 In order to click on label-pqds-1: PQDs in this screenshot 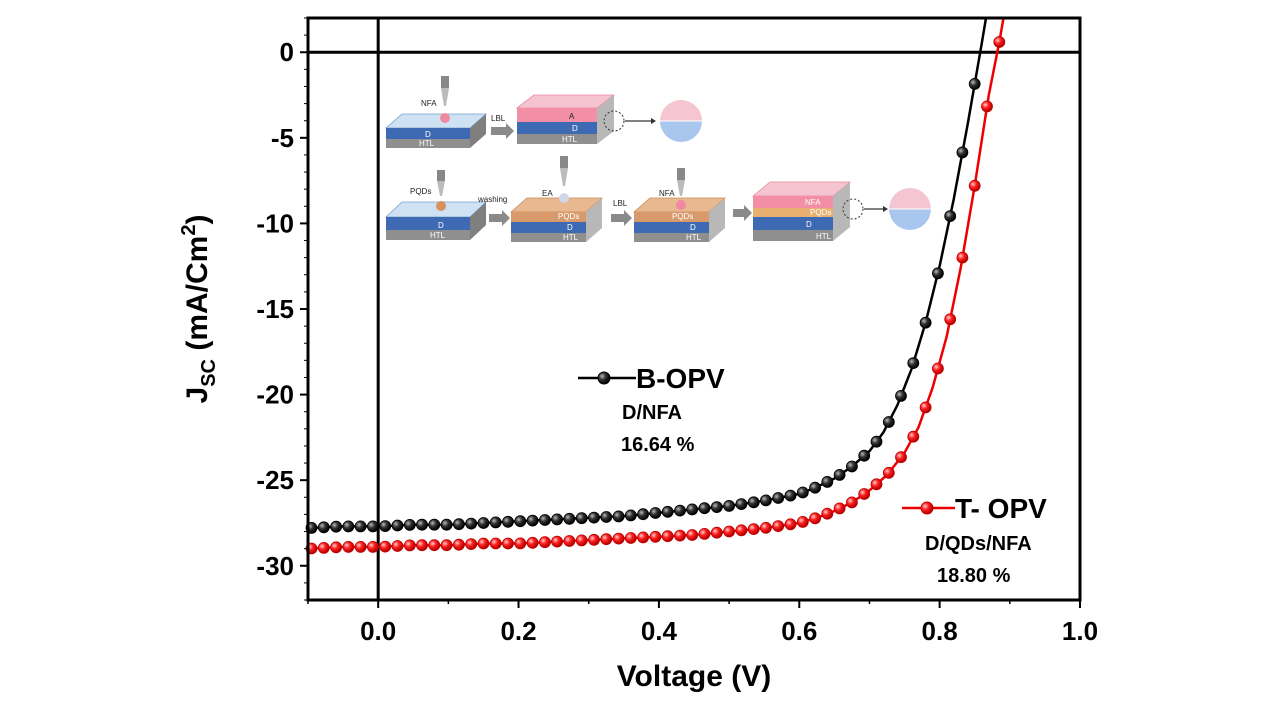, I will do `click(420, 191)`.